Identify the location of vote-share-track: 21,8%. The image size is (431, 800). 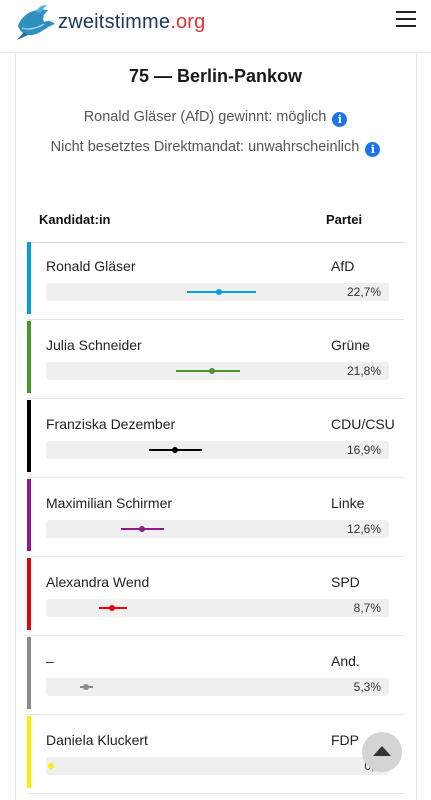
(217, 371).